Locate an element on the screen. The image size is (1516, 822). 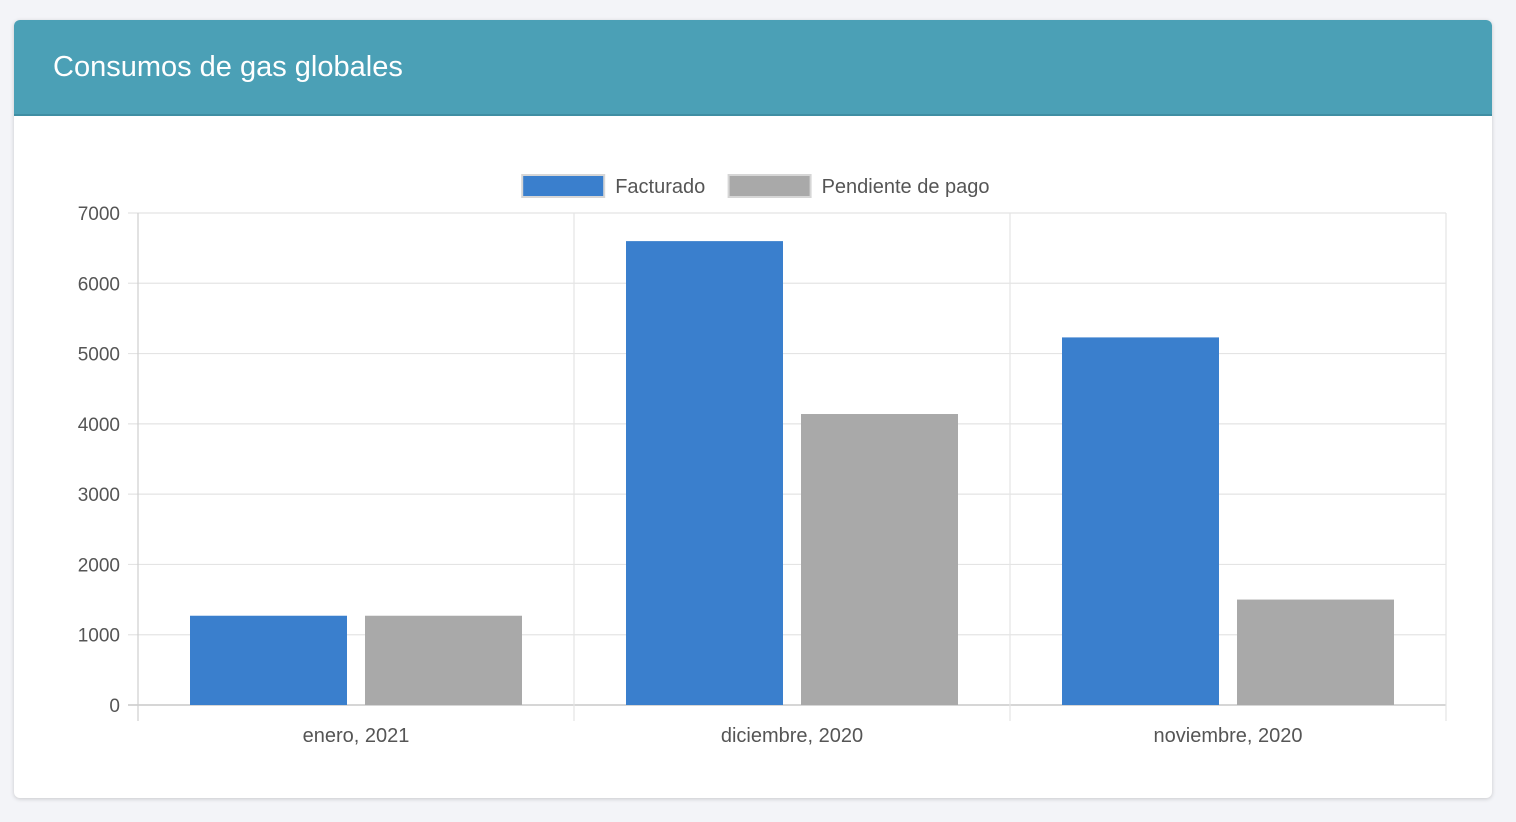
chart-legend: Facturado Pendiente de pago is located at coordinates (755, 186).